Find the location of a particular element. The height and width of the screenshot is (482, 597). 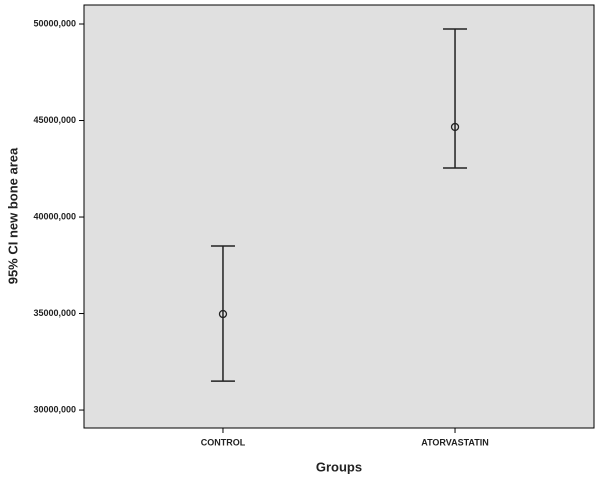

x-axis-title: Groups is located at coordinates (339, 466).